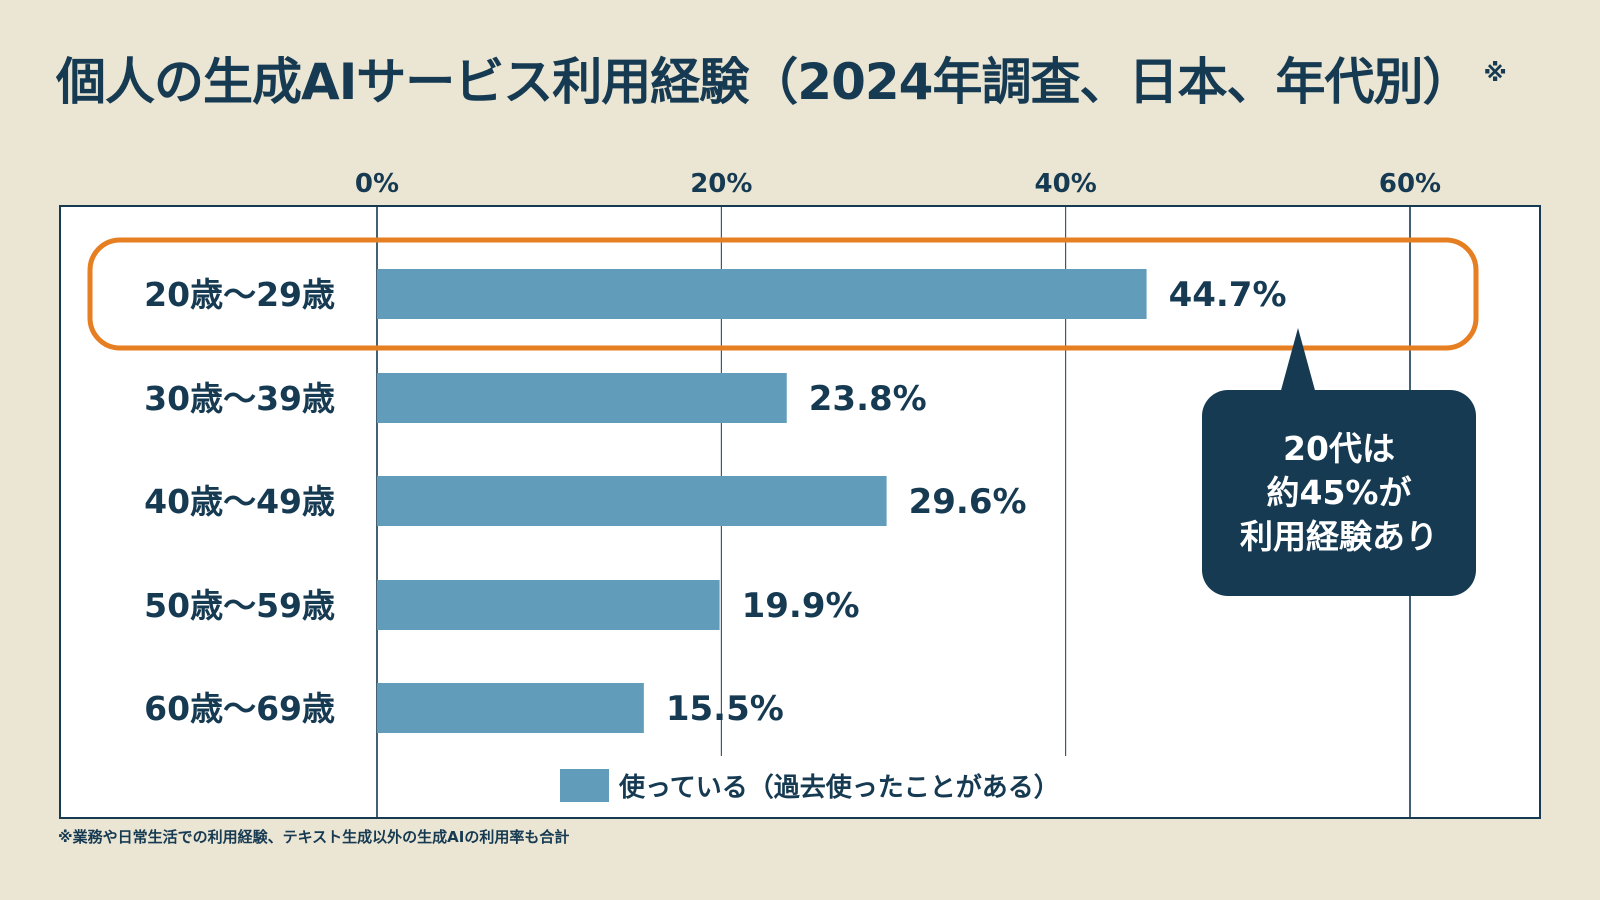 This screenshot has height=900, width=1600. What do you see at coordinates (239, 708) in the screenshot?
I see `category-label: 60歳〜69歳` at bounding box center [239, 708].